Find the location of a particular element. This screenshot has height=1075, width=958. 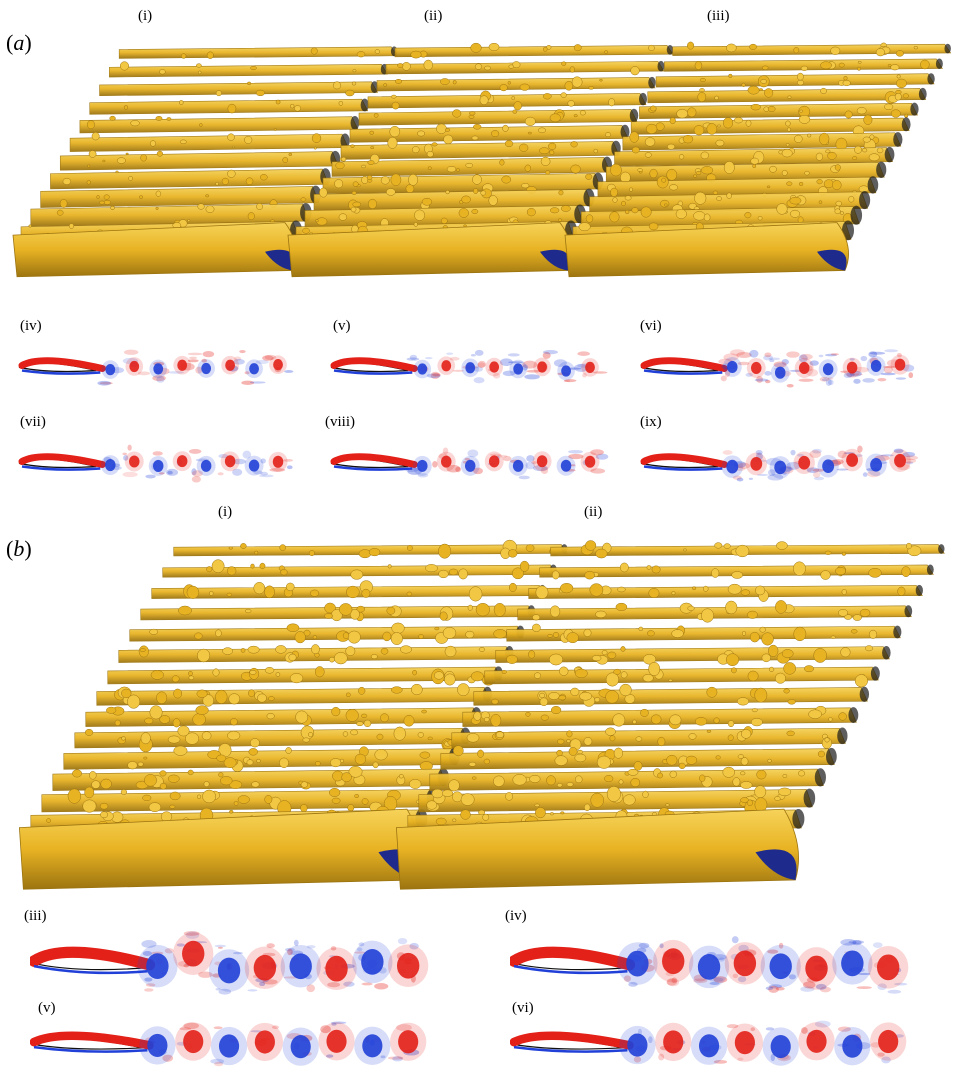

panel-label-a-vii: (vii) is located at coordinates (33, 422).